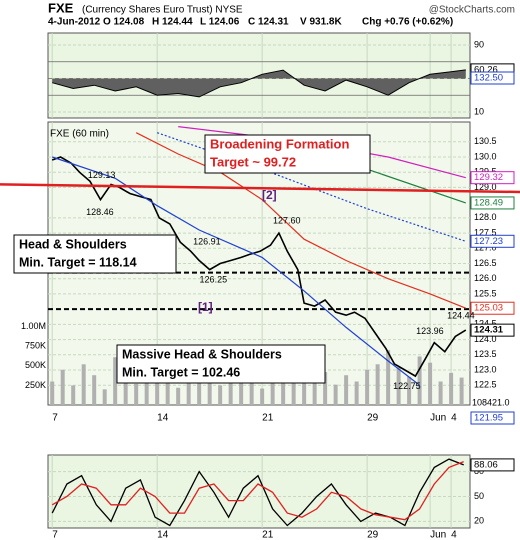  Describe the element at coordinates (454, 535) in the screenshot. I see `x-tick-label: 4` at that location.